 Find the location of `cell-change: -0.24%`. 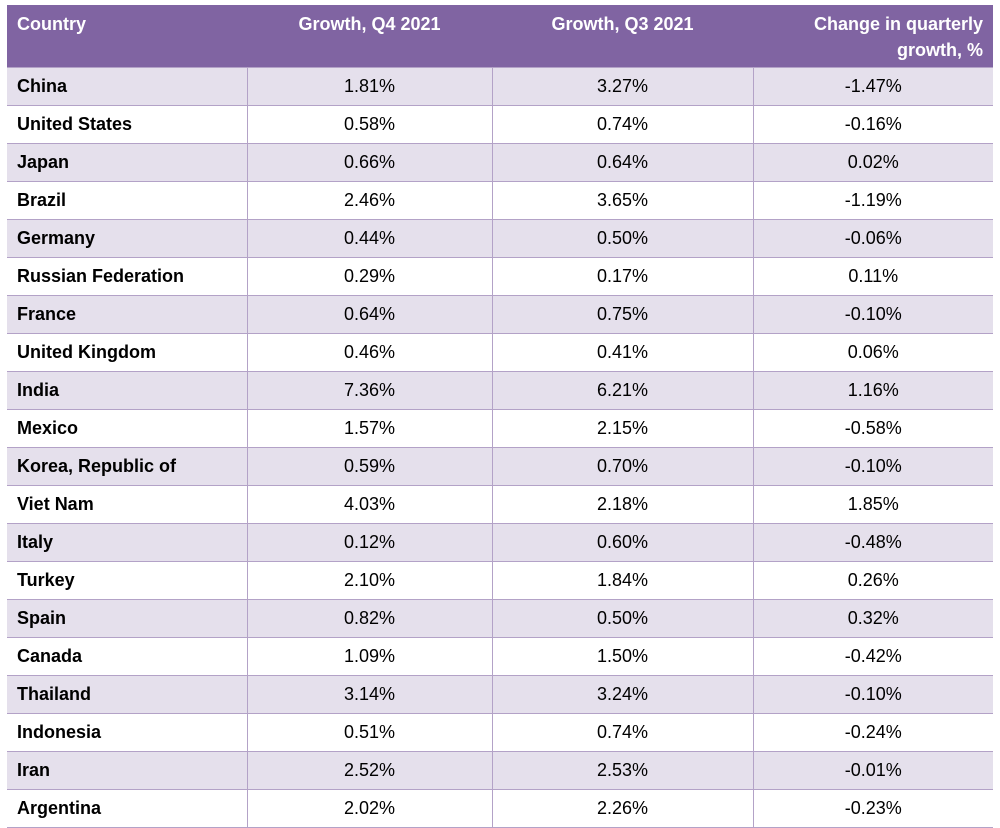

cell-change: -0.24% is located at coordinates (872, 732).